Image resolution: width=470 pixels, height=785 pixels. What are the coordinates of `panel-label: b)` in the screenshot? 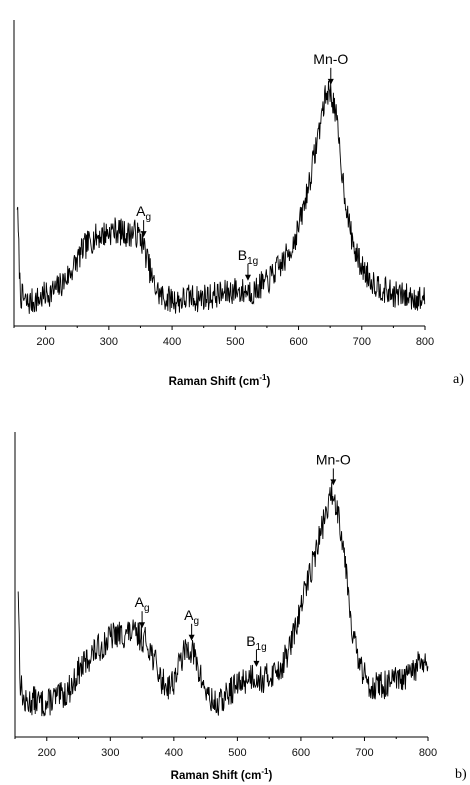 It's located at (461, 774).